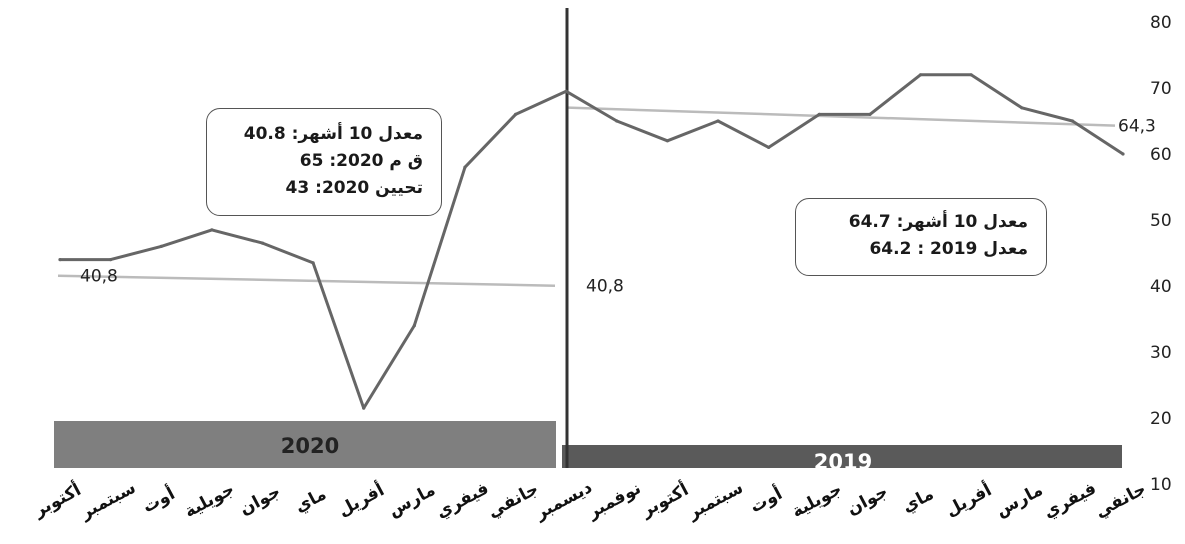 The width and height of the screenshot is (1185, 544). Describe the element at coordinates (921, 237) in the screenshot. I see `annotation-box-2019: معدل 10 أشهر: 64.7 معدل 2019 : 64.2` at that location.